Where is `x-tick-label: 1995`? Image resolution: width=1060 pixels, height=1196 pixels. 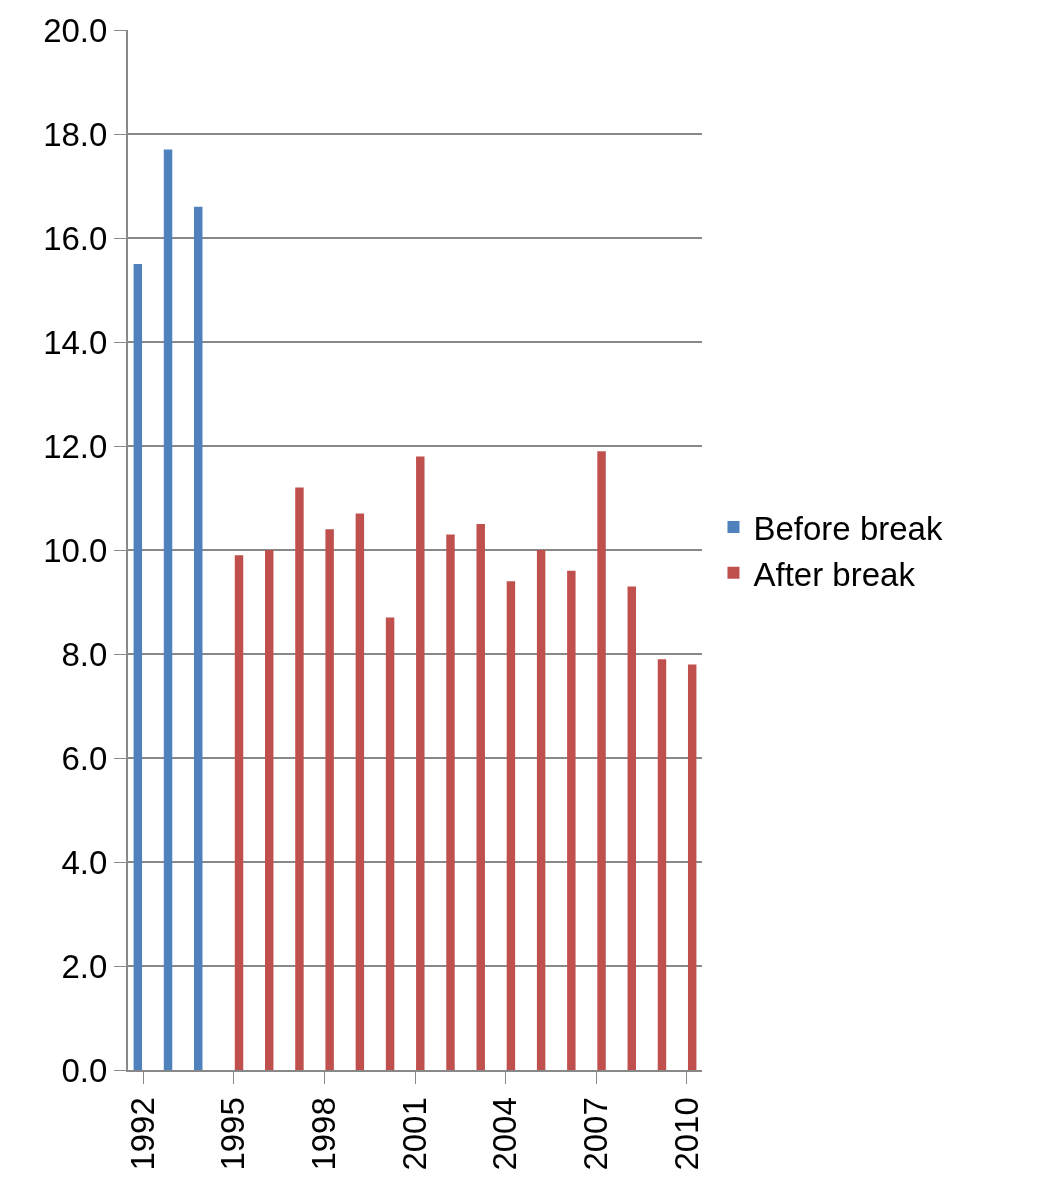 x-tick-label: 1995 is located at coordinates (233, 1134).